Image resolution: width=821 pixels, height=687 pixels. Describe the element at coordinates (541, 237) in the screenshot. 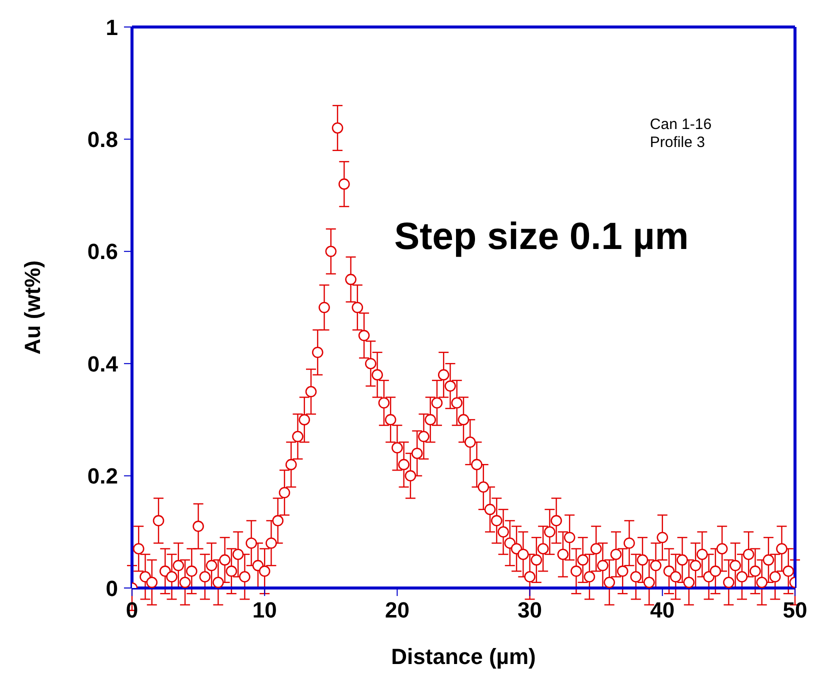

I see `annotation: Step size 0.1 µm` at that location.